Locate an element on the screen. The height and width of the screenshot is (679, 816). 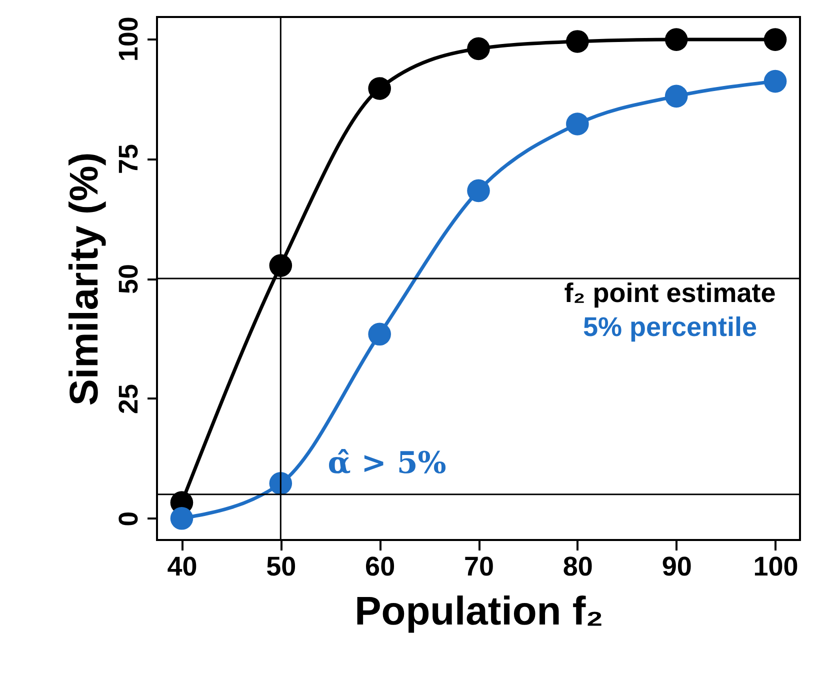
x-tick-label: 50 is located at coordinates (281, 567).